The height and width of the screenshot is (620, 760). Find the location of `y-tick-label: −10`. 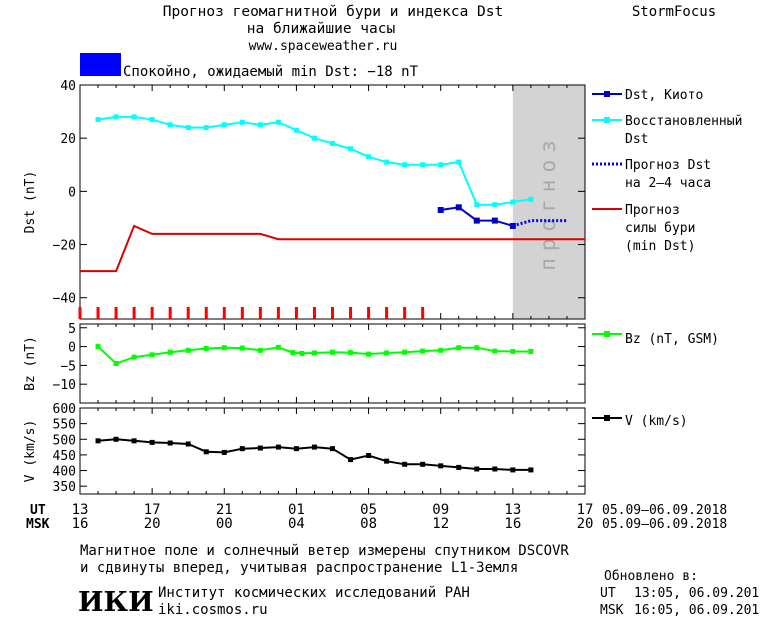

y-tick-label: −10 is located at coordinates (64, 385).